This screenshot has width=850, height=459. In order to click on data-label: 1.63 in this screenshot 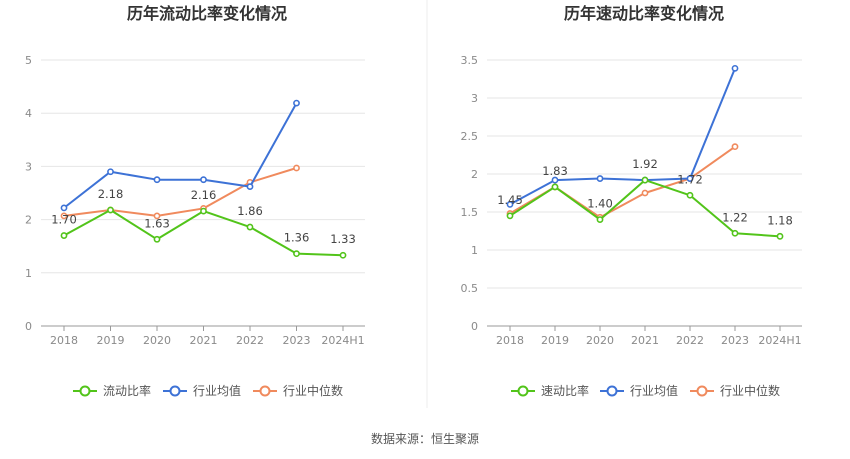, I will do `click(157, 223)`.